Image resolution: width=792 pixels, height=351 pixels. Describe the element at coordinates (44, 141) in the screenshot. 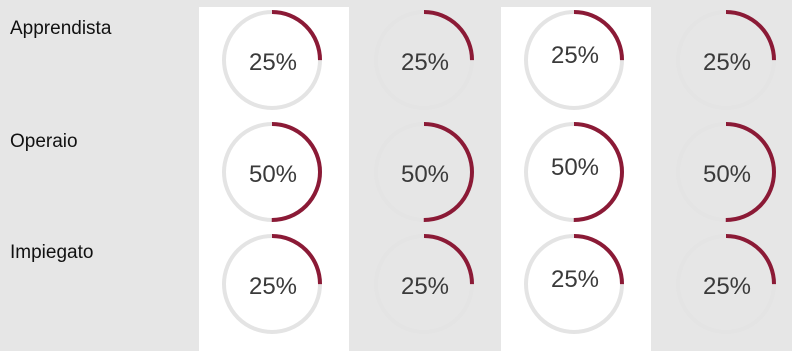

I see `row-label-operaio: Operaio` at that location.